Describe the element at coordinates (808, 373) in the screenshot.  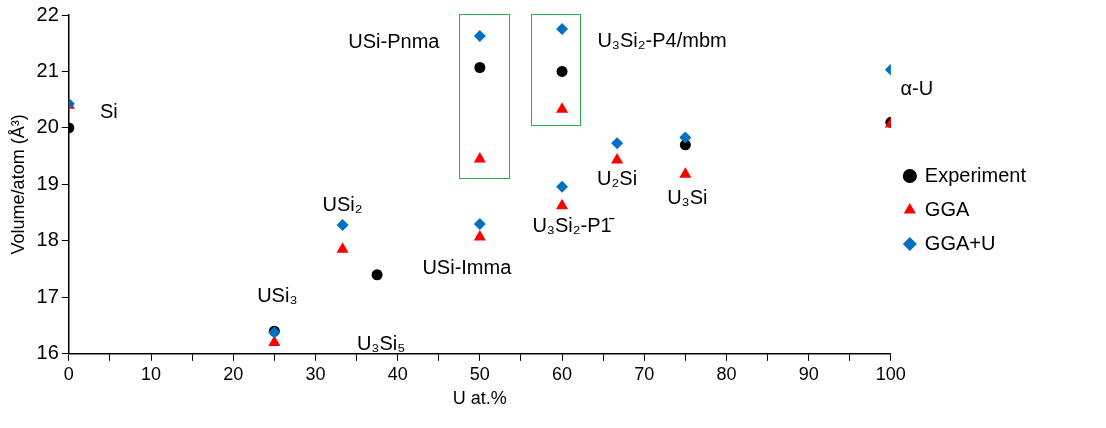
I see `x-tick-label: 90` at that location.